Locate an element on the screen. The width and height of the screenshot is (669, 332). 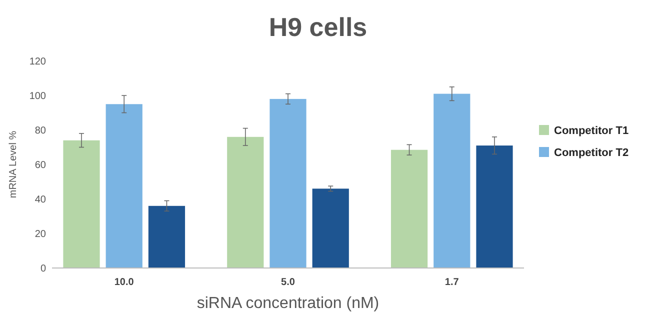
y-axis-title: mRNA Level % is located at coordinates (13, 164).